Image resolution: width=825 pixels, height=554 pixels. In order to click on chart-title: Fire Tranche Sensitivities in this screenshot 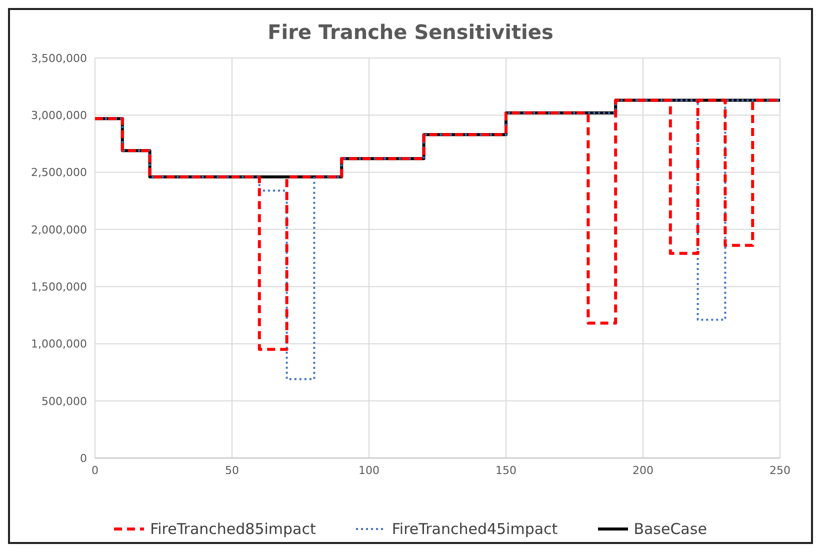, I will do `click(410, 32)`.